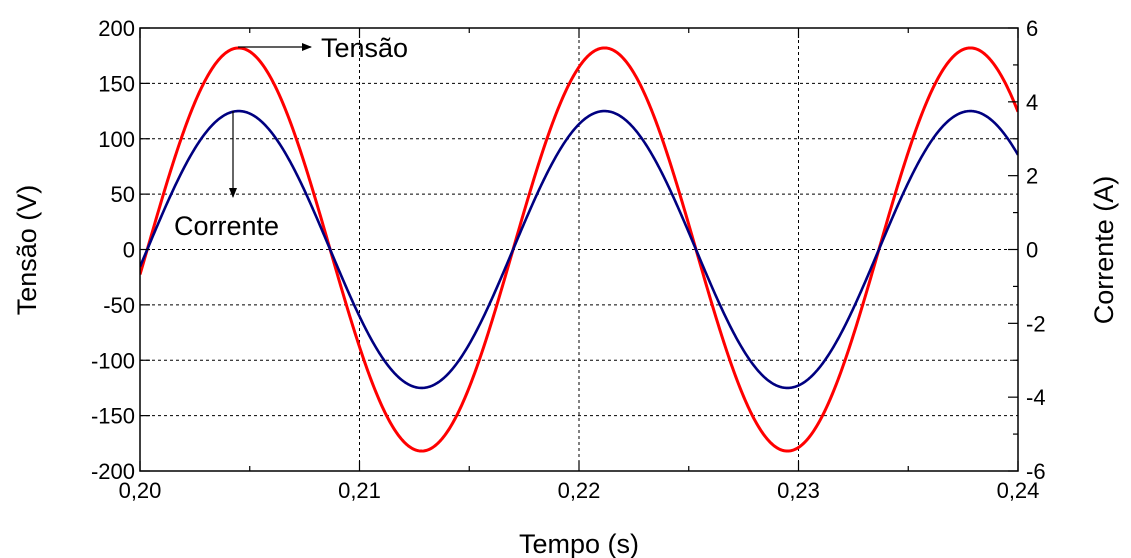 This screenshot has width=1131, height=558. I want to click on x-tick-label: 0,21, so click(359, 490).